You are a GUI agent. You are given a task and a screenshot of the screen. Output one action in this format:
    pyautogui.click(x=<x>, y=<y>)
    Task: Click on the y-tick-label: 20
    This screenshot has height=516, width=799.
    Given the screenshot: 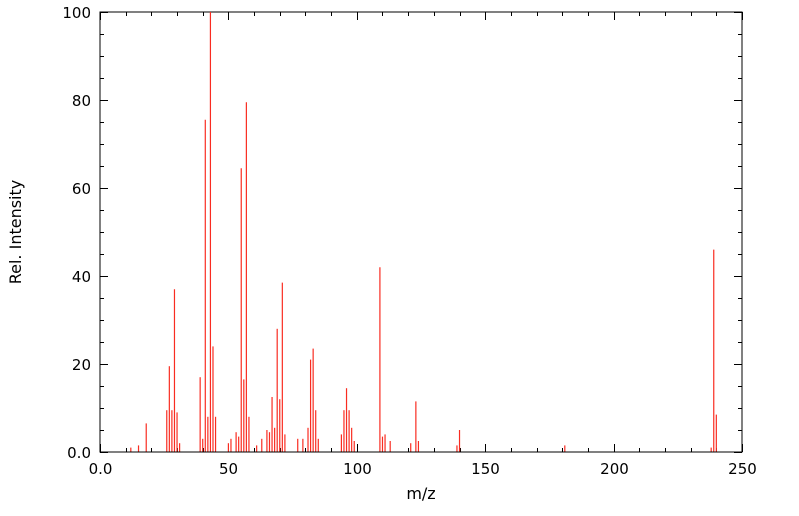 What is the action you would take?
    pyautogui.click(x=81, y=365)
    